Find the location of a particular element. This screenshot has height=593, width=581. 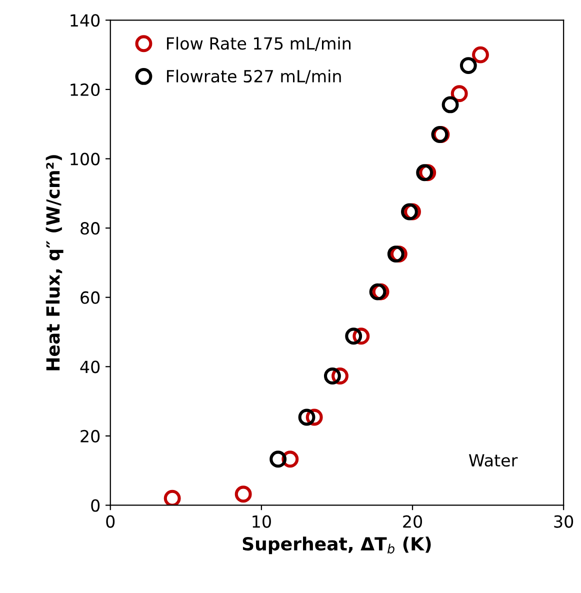

x-tick-label: 20 is located at coordinates (412, 521).